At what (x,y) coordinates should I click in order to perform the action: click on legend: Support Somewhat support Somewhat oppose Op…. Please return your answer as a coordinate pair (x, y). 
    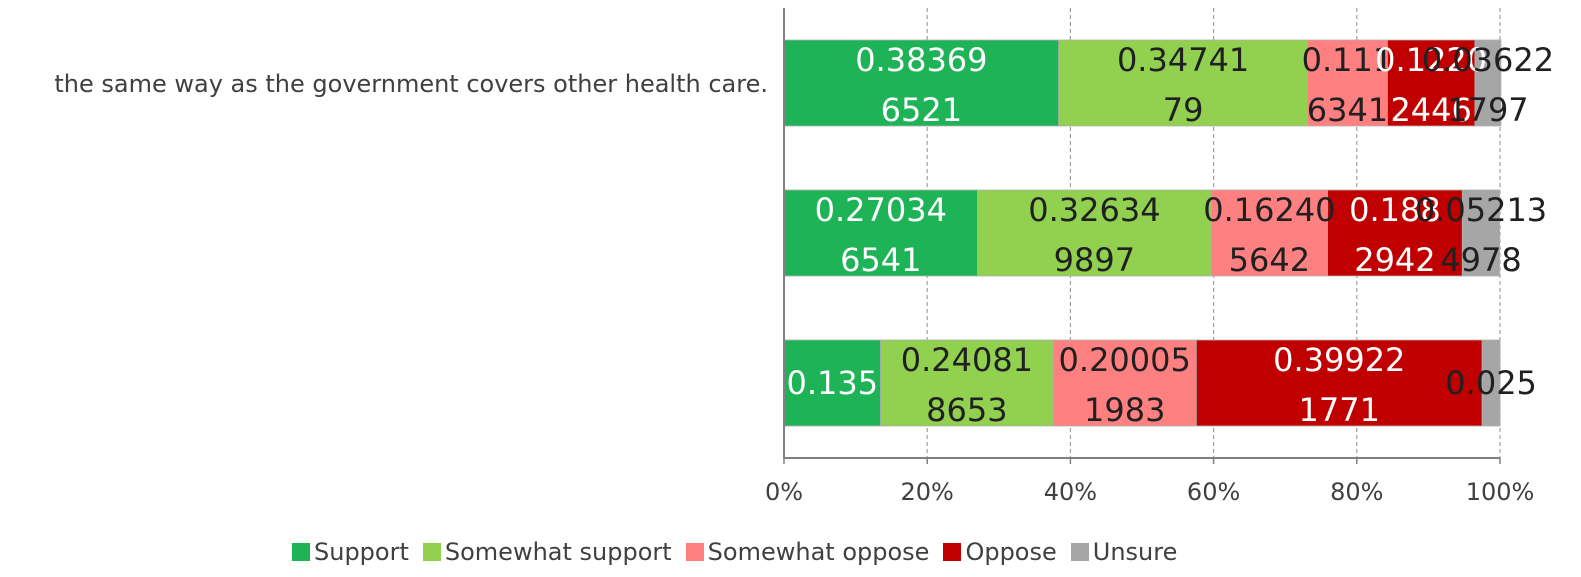
    Looking at the image, I should click on (741, 552).